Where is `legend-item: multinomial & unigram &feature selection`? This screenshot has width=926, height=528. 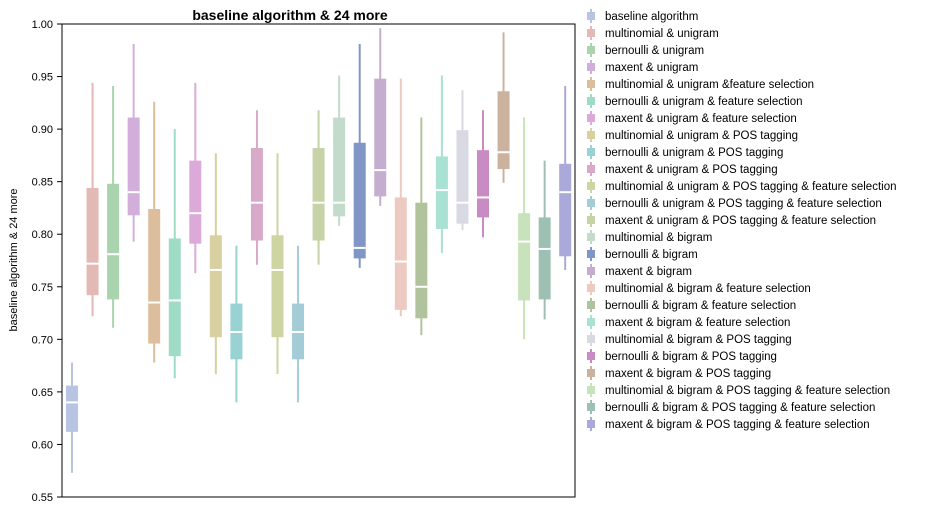 legend-item: multinomial & unigram &feature selection is located at coordinates (700, 84).